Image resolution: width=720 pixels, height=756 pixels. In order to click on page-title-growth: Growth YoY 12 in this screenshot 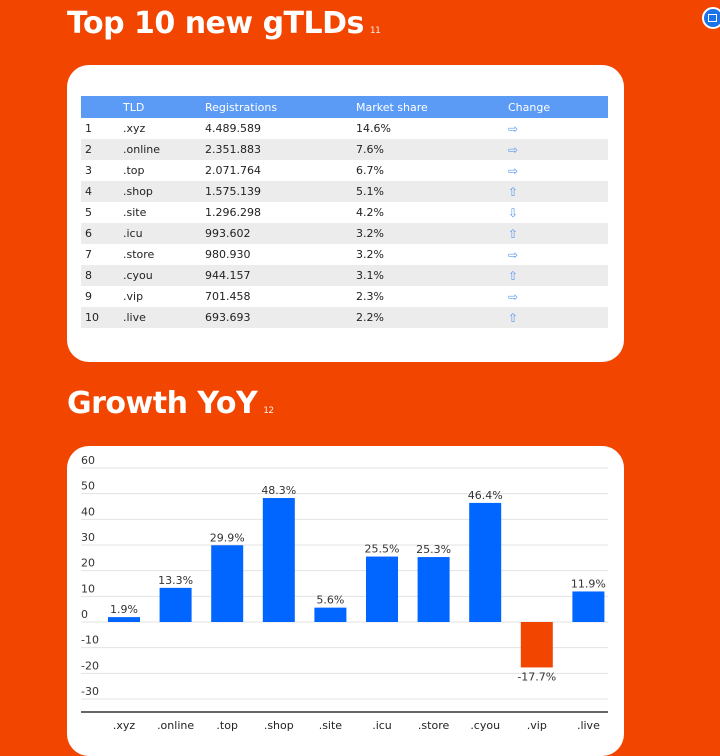, I will do `click(170, 403)`.